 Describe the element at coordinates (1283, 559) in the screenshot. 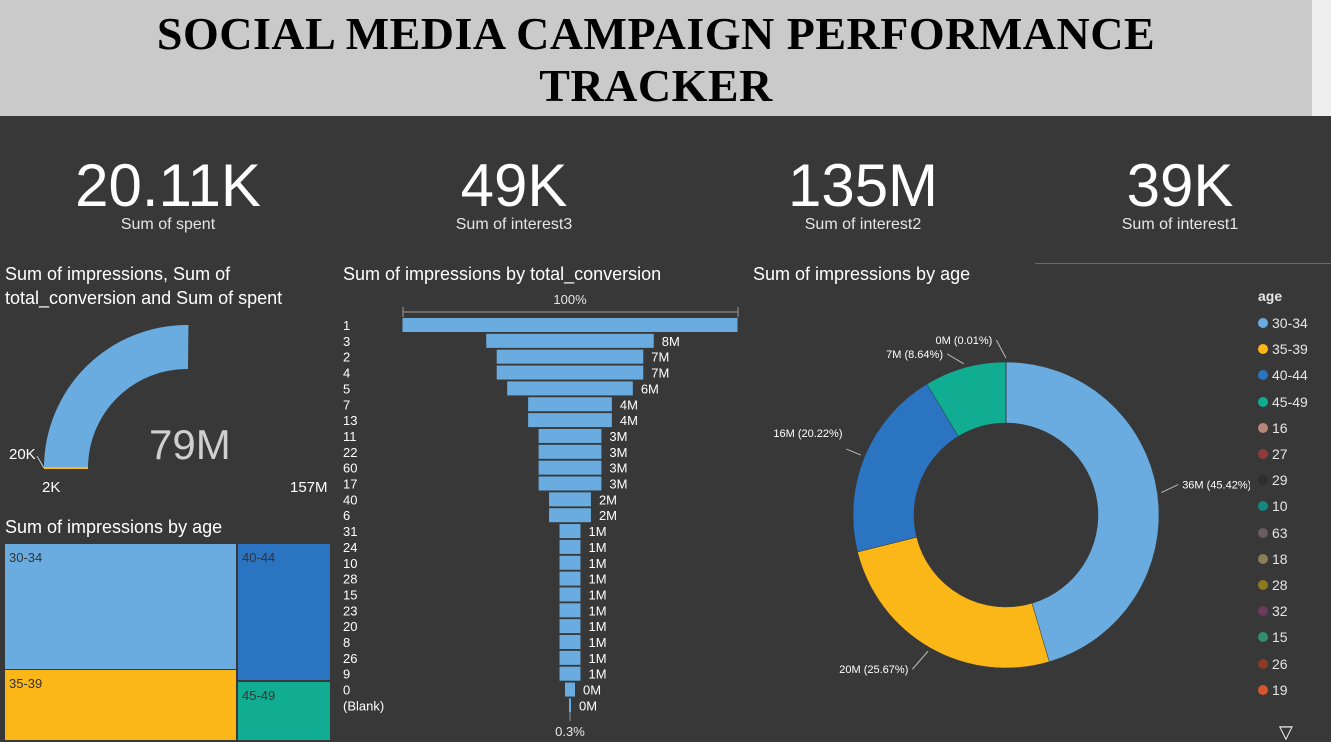

I see `legend-item: 18` at that location.